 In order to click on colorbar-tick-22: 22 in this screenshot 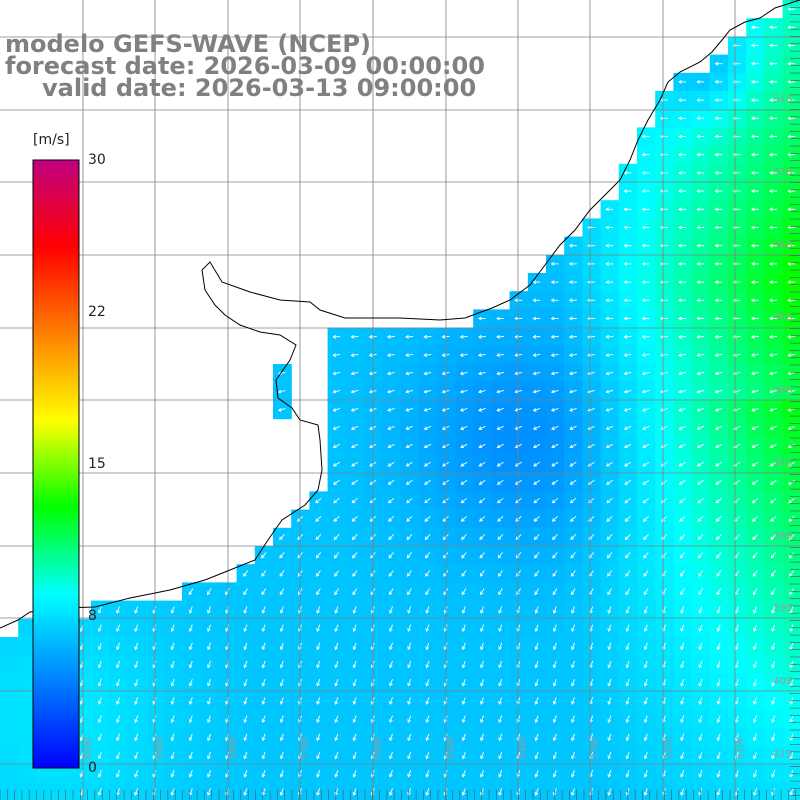, I will do `click(97, 312)`.